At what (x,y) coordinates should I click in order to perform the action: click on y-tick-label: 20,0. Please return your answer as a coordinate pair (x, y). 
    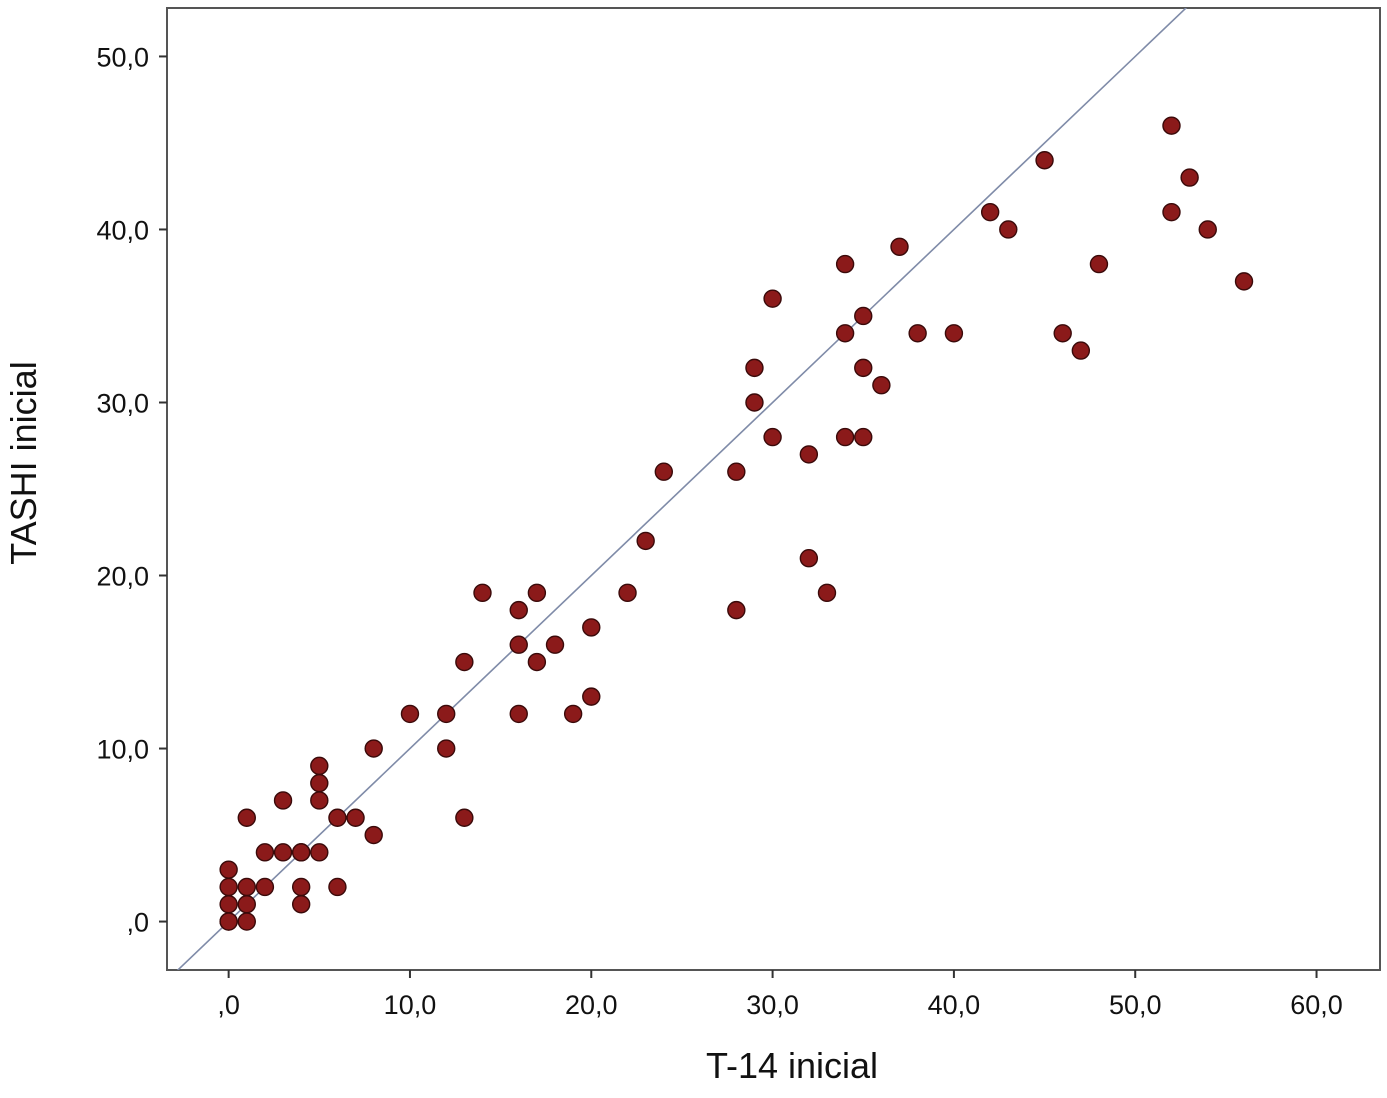
    Looking at the image, I should click on (122, 577).